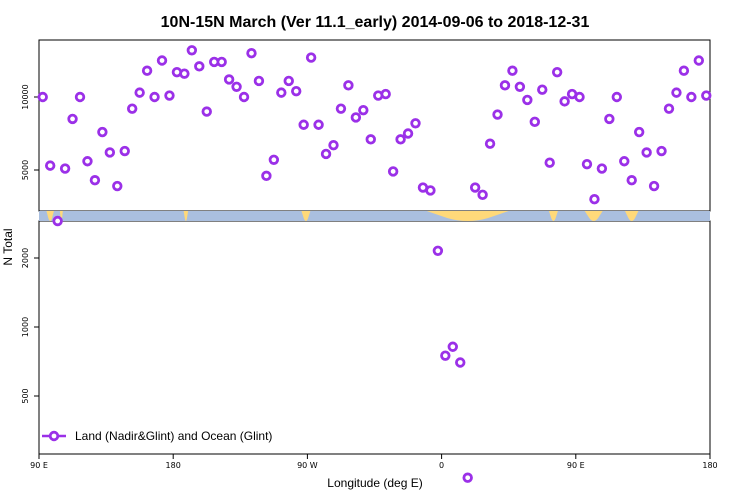 This screenshot has width=750, height=500. Describe the element at coordinates (173, 436) in the screenshot. I see `legend-label: Land (Nadir&Glint) and Ocean (Glint)` at that location.